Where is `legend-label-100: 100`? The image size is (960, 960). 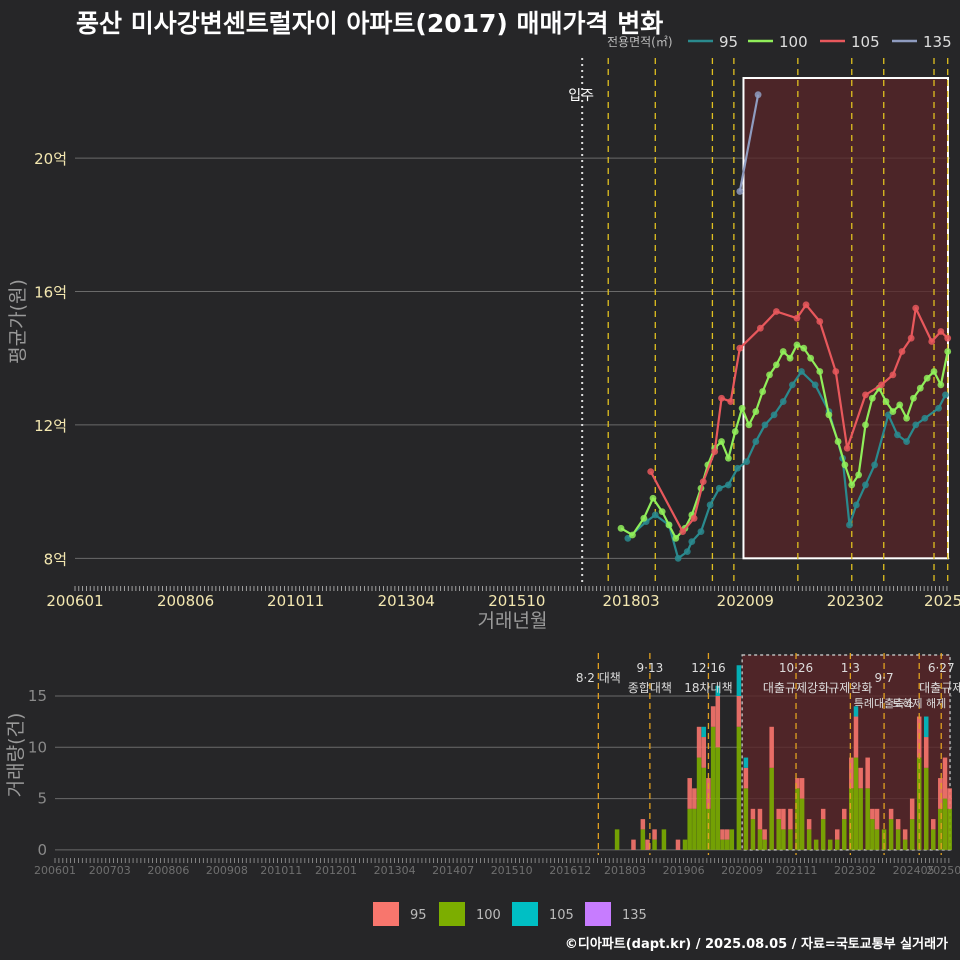 legend-label-100: 100 is located at coordinates (793, 42).